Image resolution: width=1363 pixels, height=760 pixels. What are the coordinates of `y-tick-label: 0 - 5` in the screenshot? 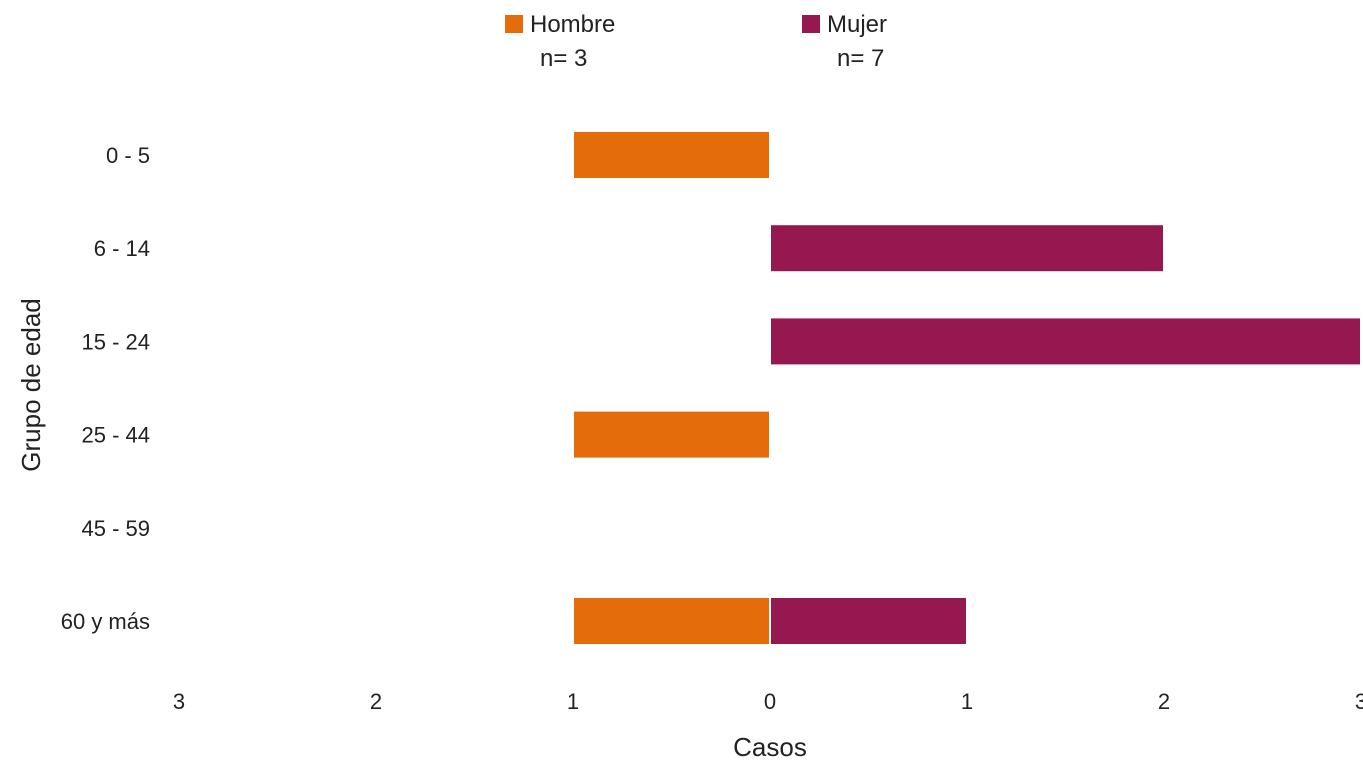 It's located at (128, 155).